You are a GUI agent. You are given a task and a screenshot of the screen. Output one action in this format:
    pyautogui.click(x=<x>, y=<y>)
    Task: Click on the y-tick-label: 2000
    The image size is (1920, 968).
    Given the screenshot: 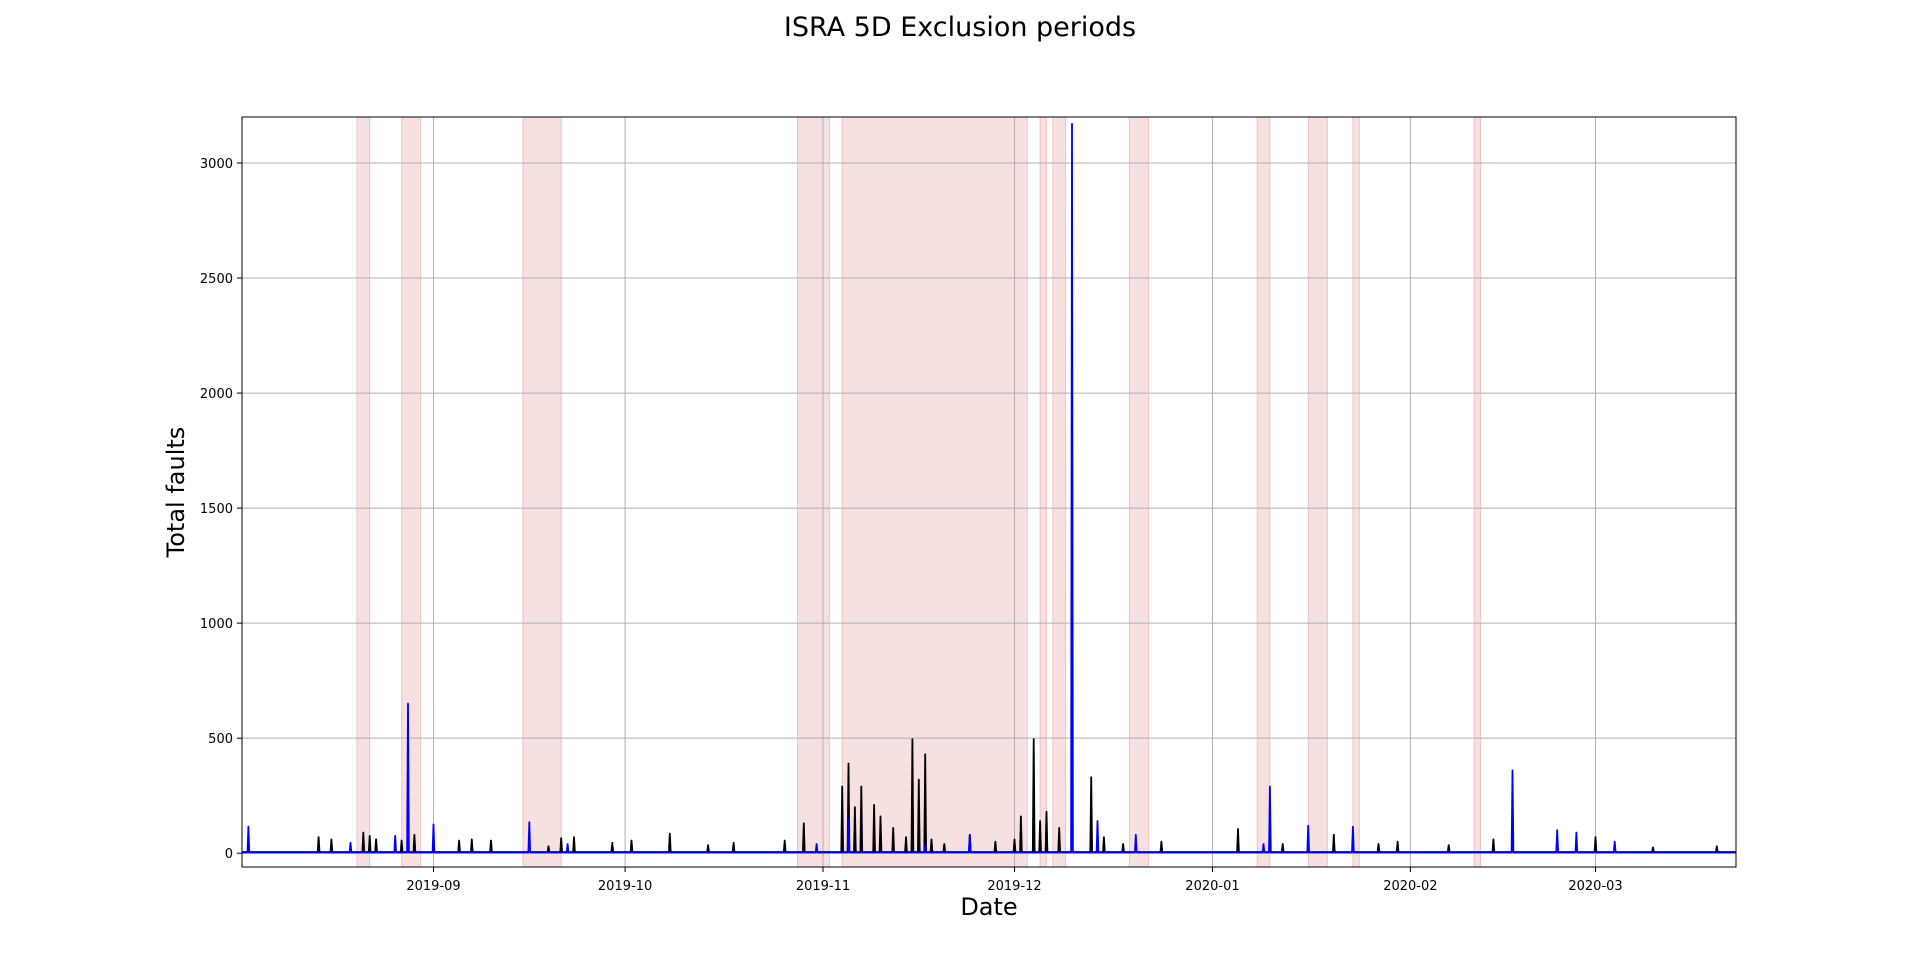 What is the action you would take?
    pyautogui.click(x=216, y=394)
    